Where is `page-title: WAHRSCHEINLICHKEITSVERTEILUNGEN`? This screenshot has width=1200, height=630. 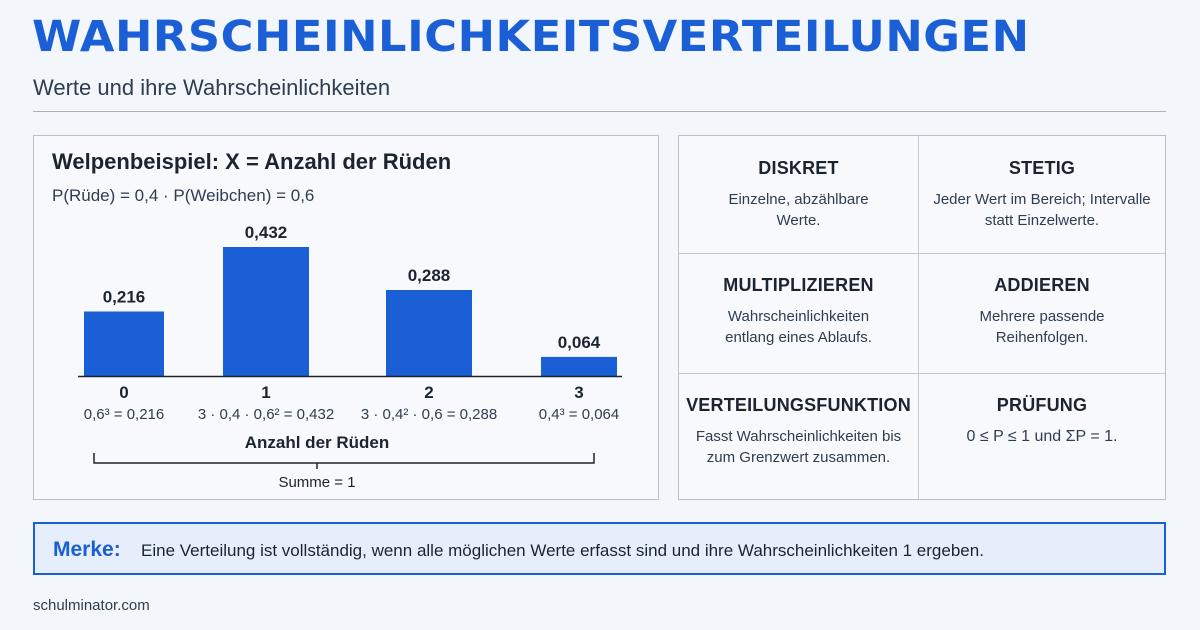
page-title: WAHRSCHEINLICHKEITSVERTEILUNGEN is located at coordinates (531, 37).